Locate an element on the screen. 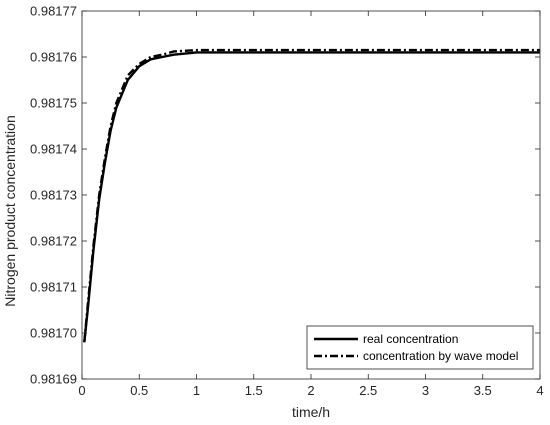  y-tick-label: 0.98170 is located at coordinates (53, 333).